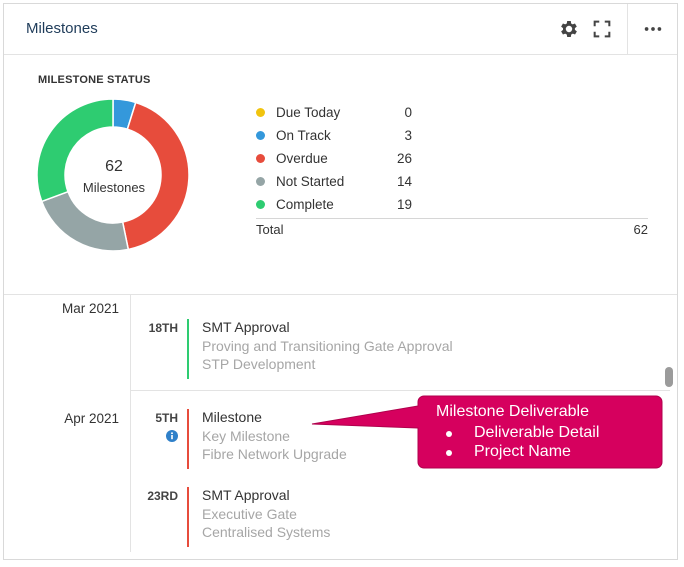 Image resolution: width=684 pixels, height=567 pixels. What do you see at coordinates (404, 181) in the screenshot?
I see `legend-value: 14` at bounding box center [404, 181].